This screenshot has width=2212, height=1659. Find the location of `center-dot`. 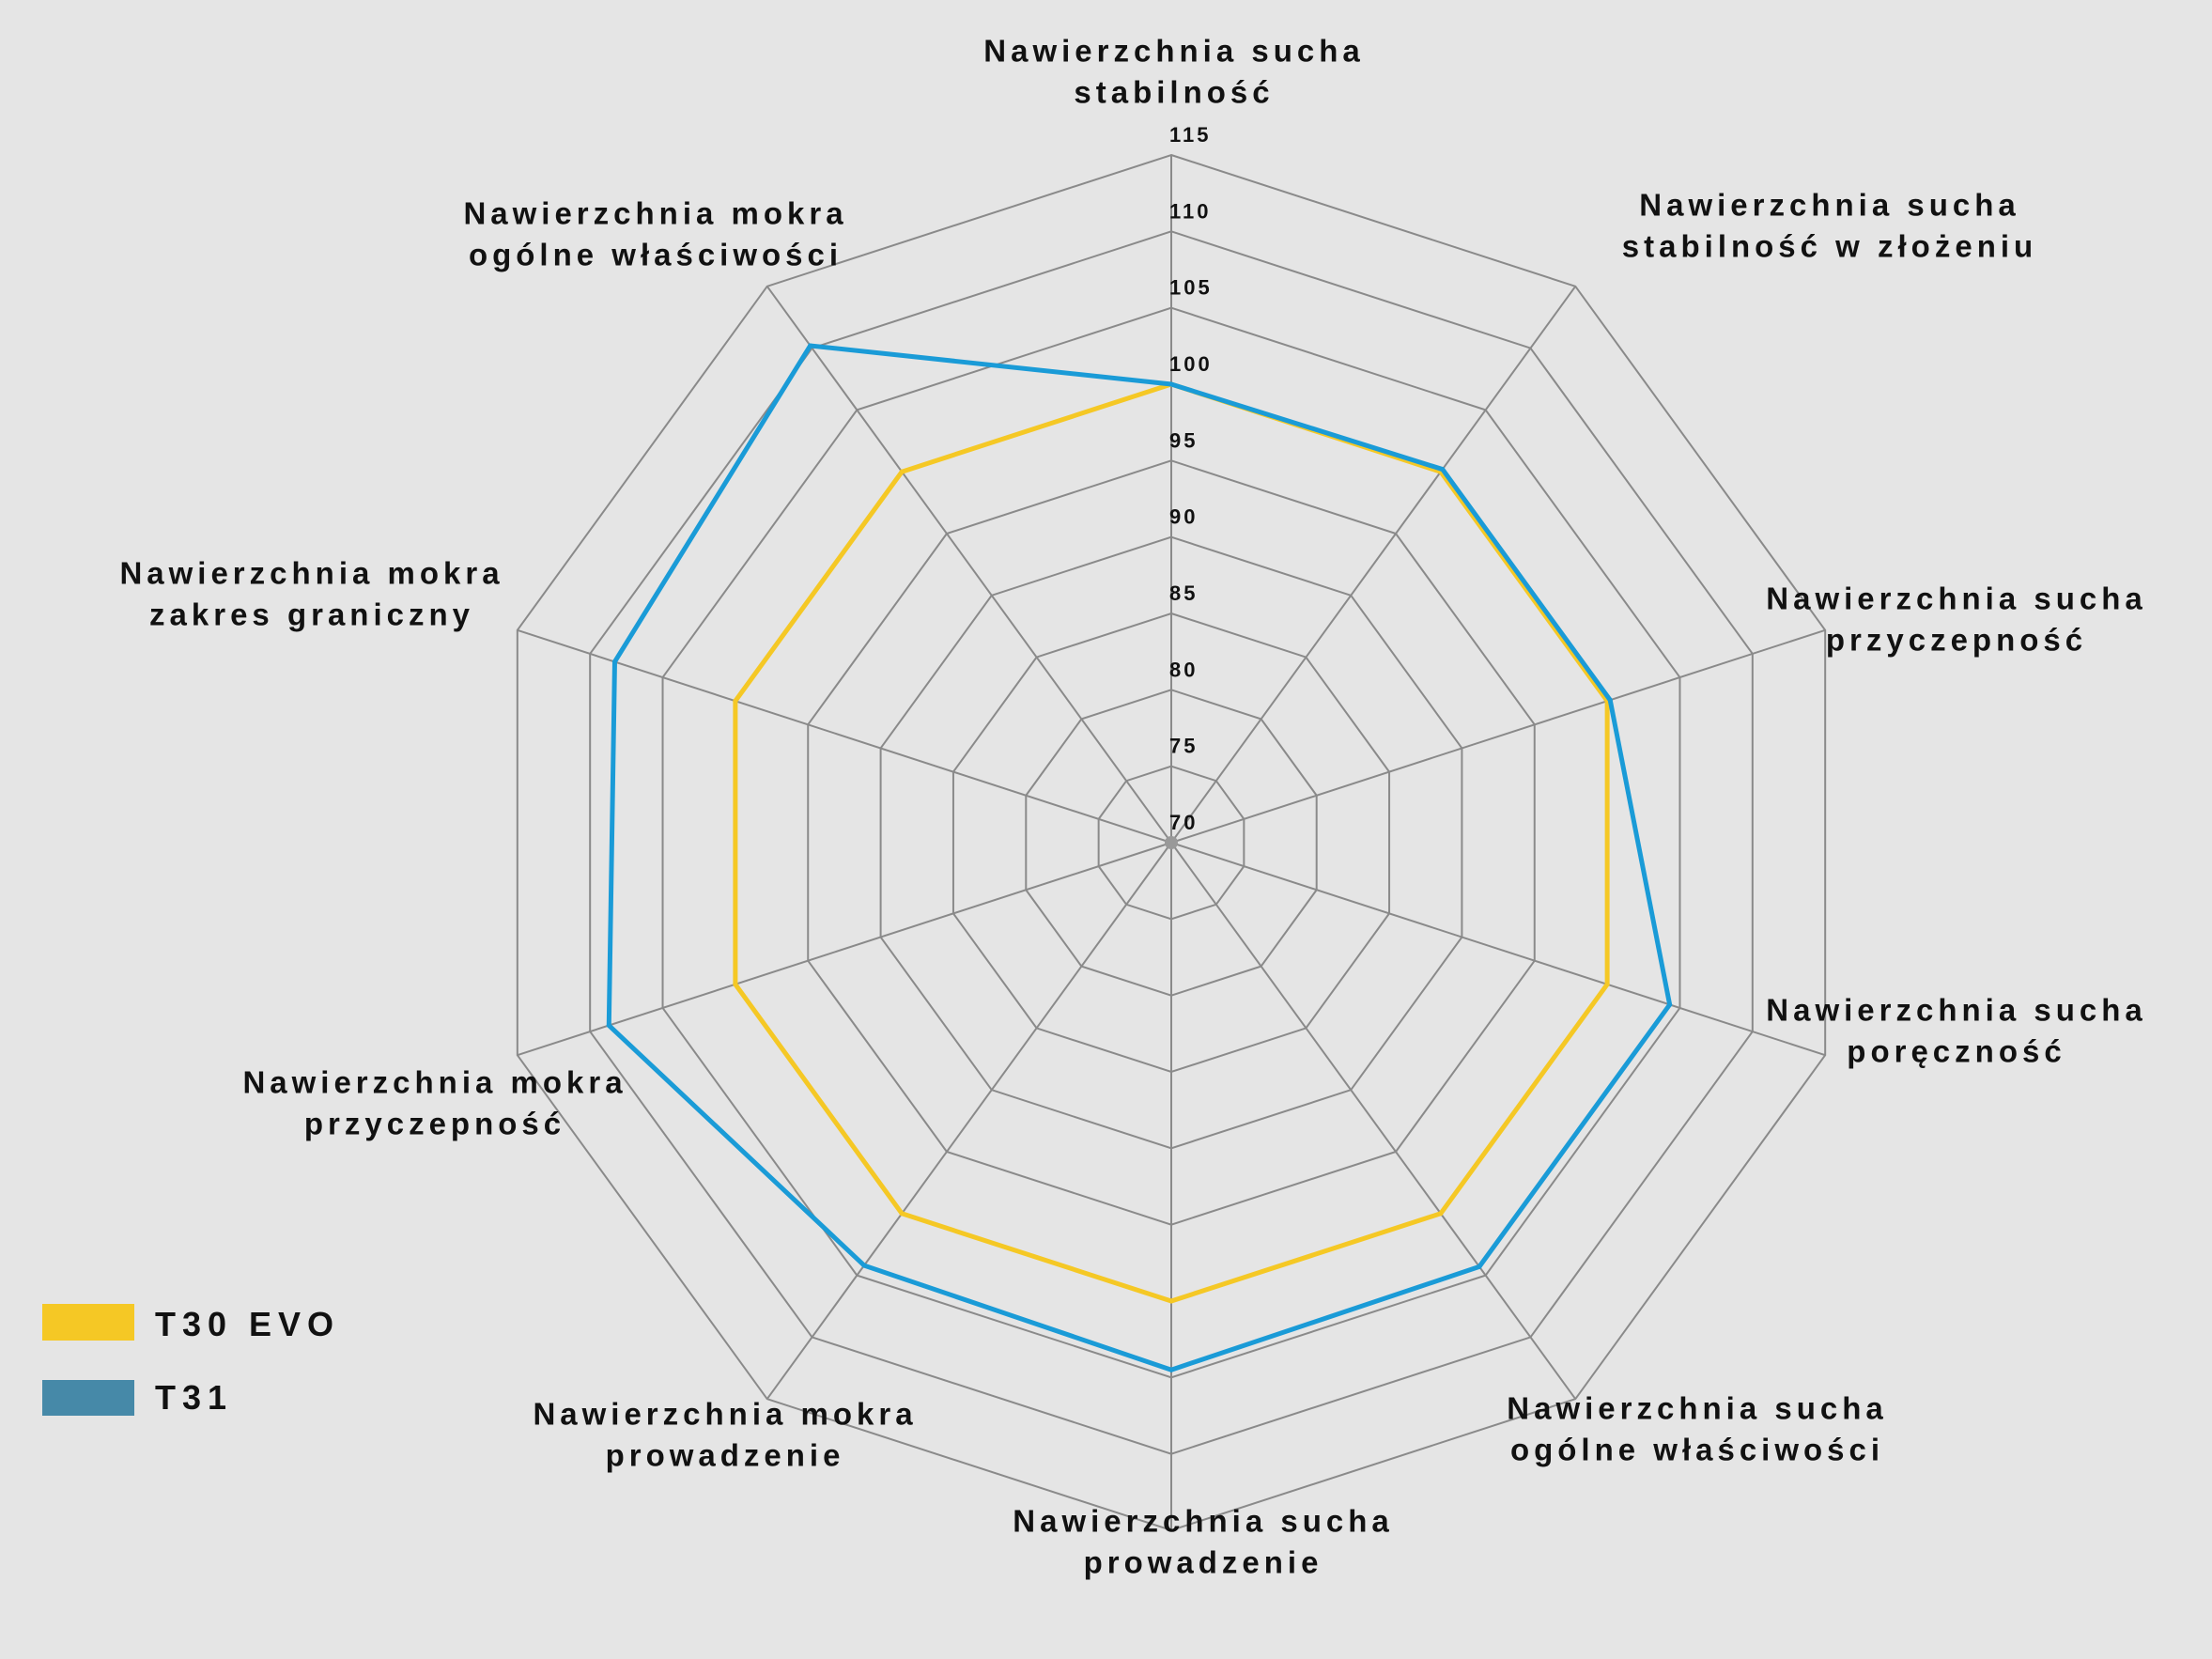

center-dot is located at coordinates (1171, 843).